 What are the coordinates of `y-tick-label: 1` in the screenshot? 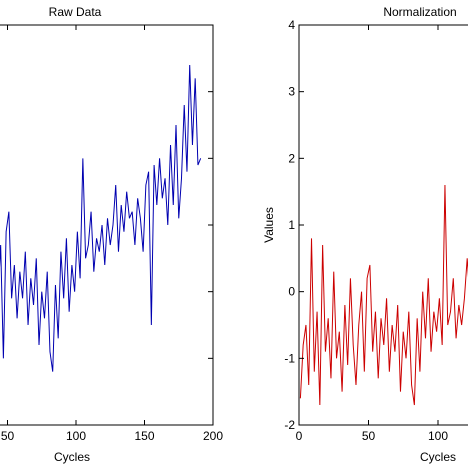 It's located at (291, 225).